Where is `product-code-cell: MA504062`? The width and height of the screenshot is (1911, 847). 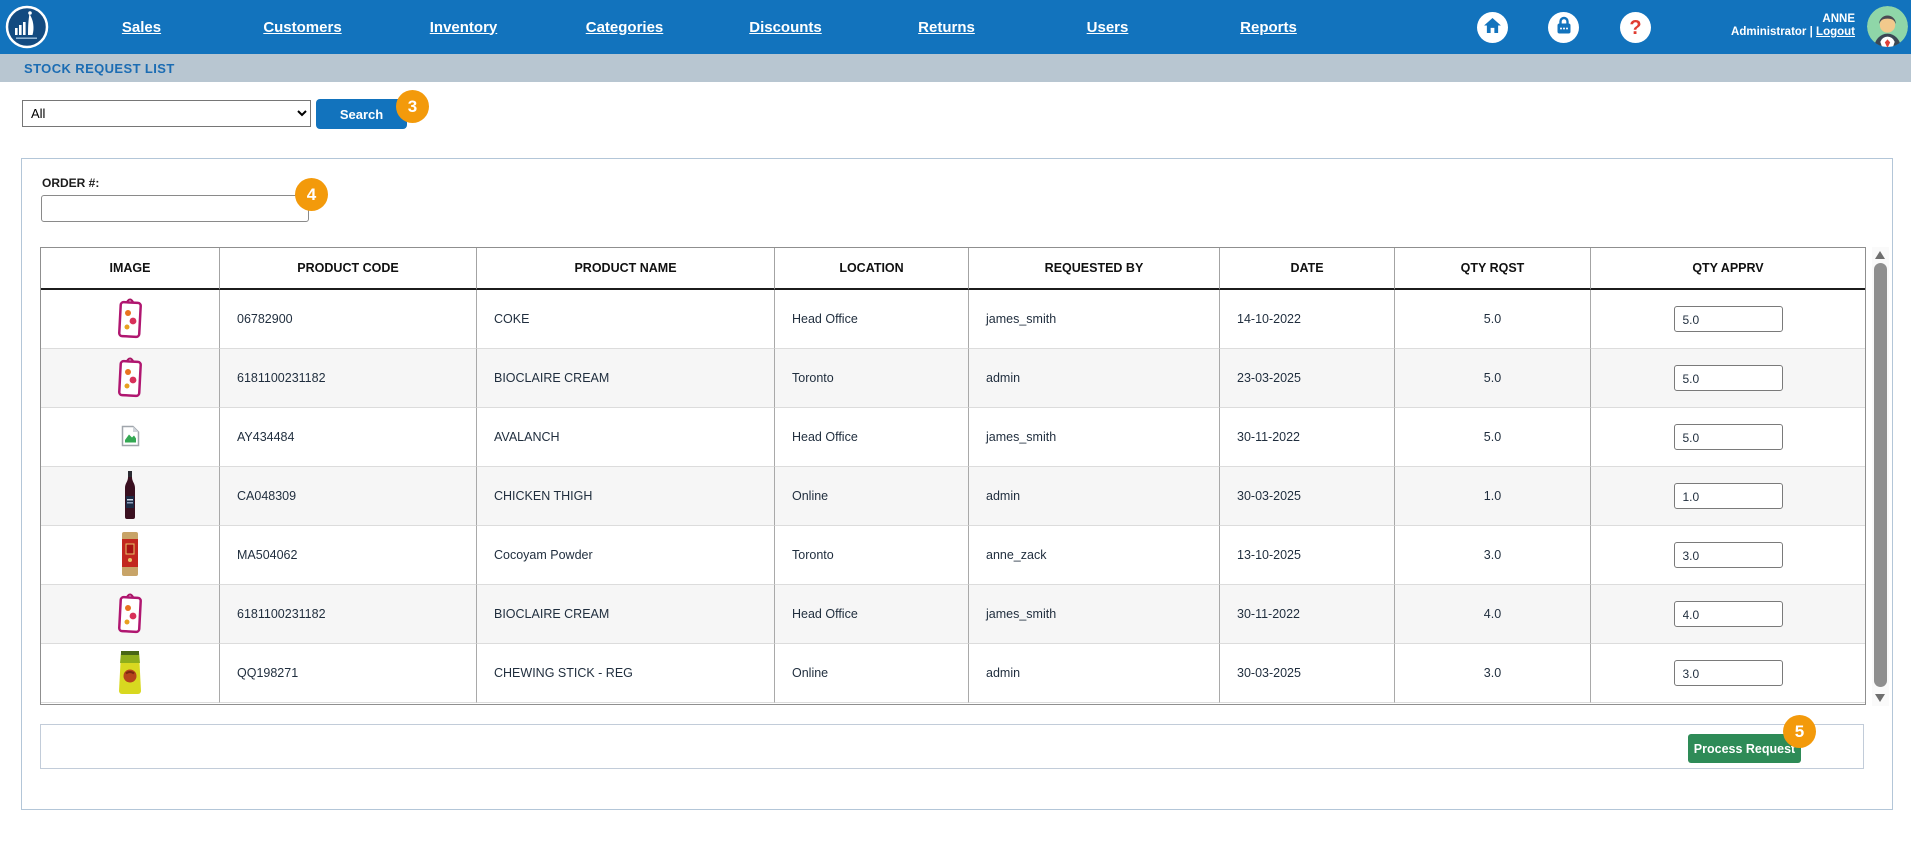
product-code-cell: MA504062 is located at coordinates (348, 555).